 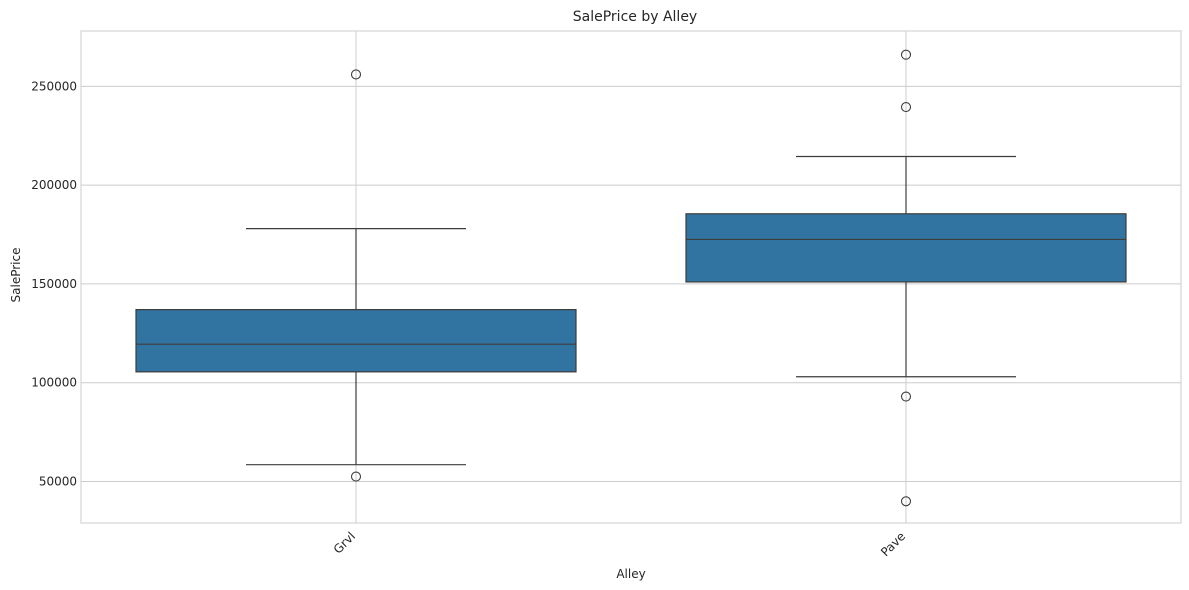 What do you see at coordinates (16, 275) in the screenshot?
I see `y-axis-label: SalePrice` at bounding box center [16, 275].